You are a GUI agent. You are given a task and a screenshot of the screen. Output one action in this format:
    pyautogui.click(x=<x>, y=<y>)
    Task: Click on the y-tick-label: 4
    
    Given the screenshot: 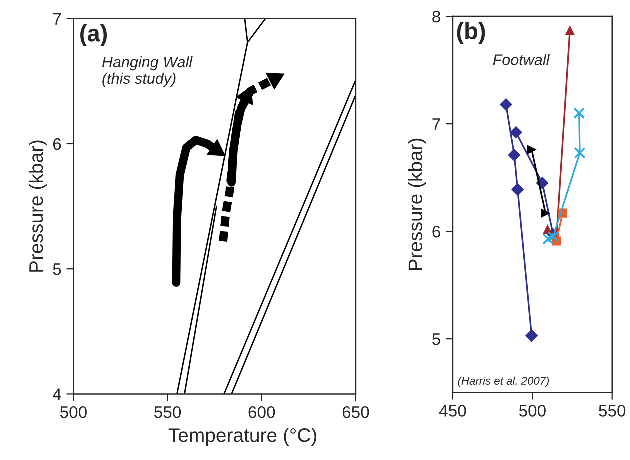 What is the action you would take?
    pyautogui.click(x=57, y=394)
    